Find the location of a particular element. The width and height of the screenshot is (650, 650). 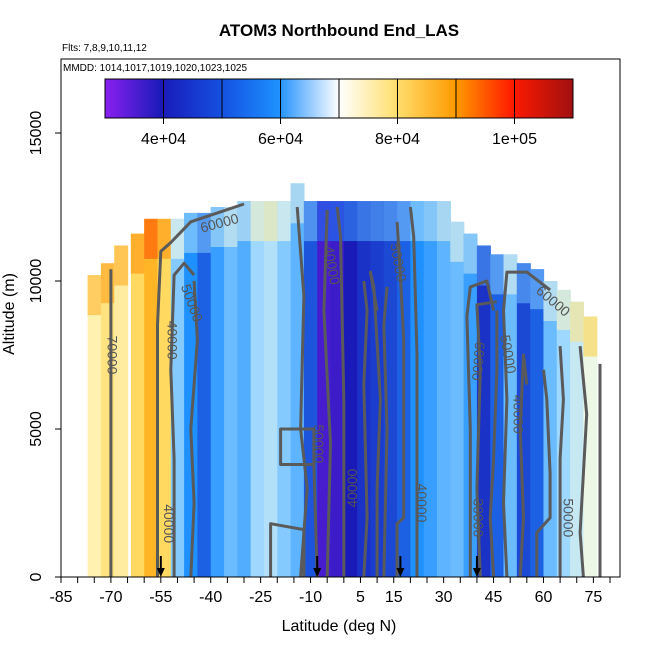

contour-label-7: 50000 is located at coordinates (319, 443).